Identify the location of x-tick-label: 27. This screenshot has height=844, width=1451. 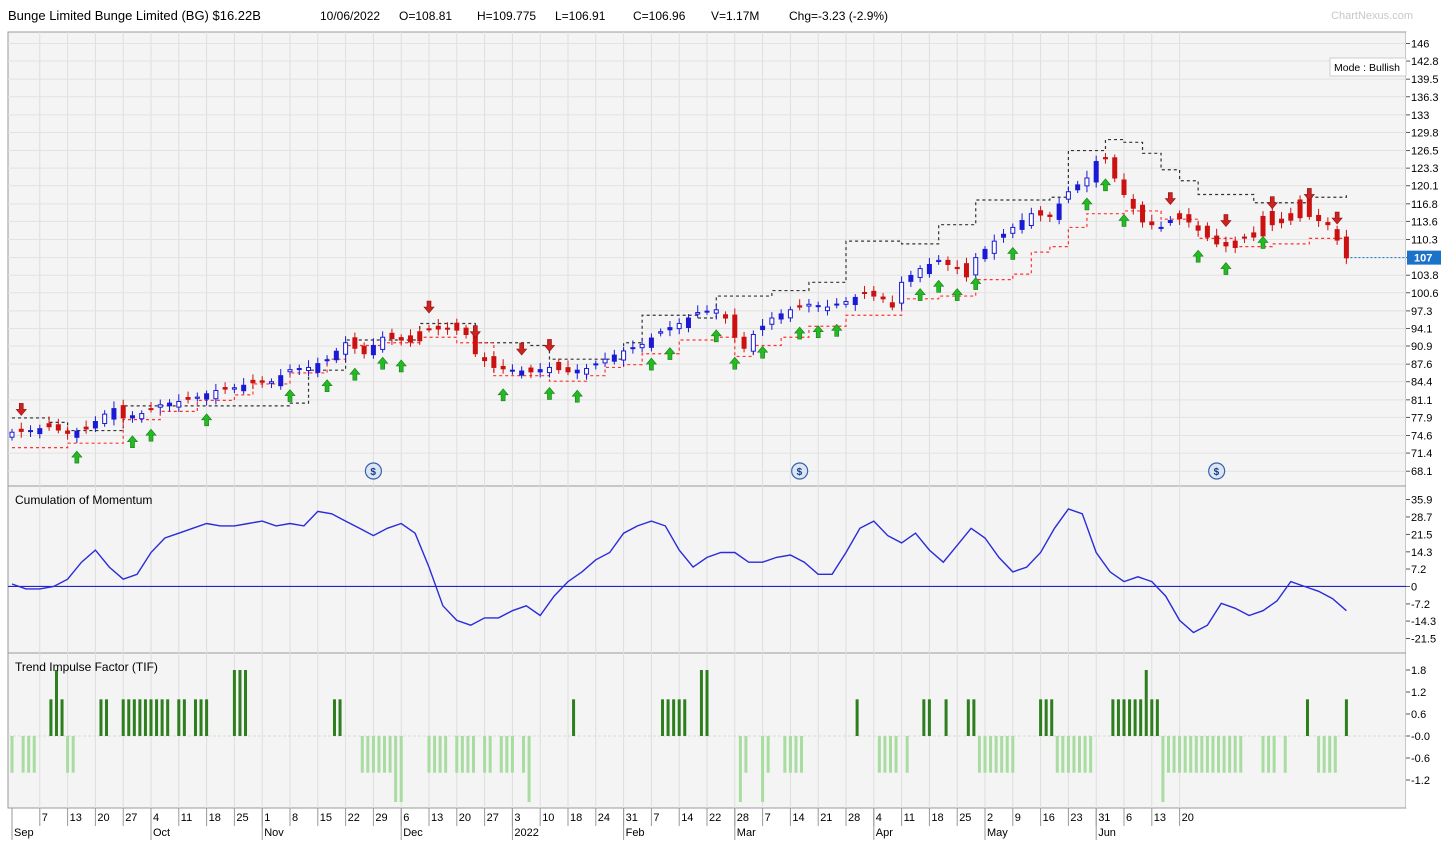
(131, 818).